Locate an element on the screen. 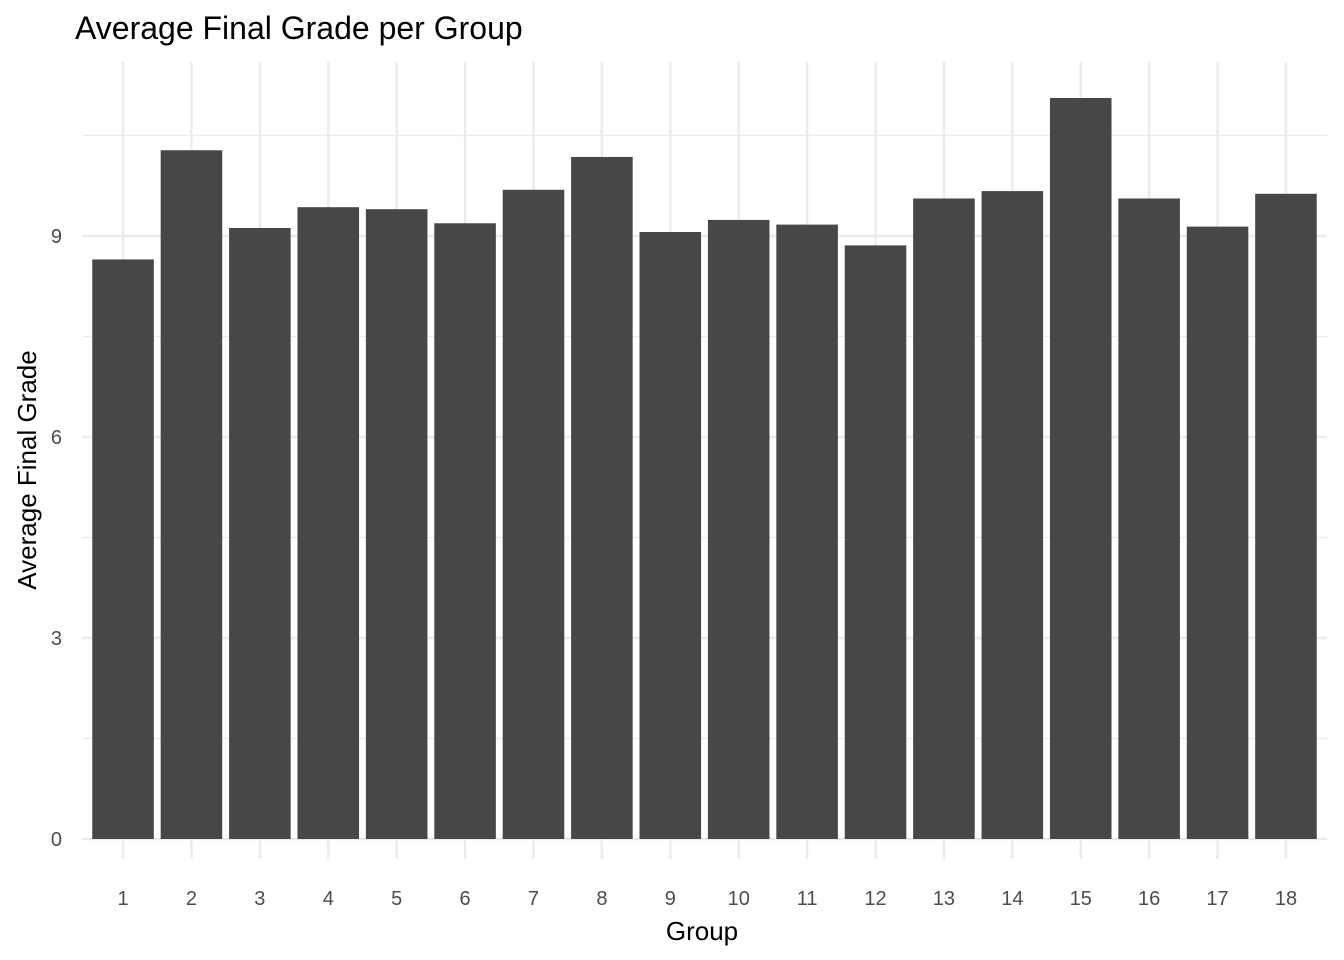 The image size is (1344, 960). x-tick-label: 9 is located at coordinates (670, 899).